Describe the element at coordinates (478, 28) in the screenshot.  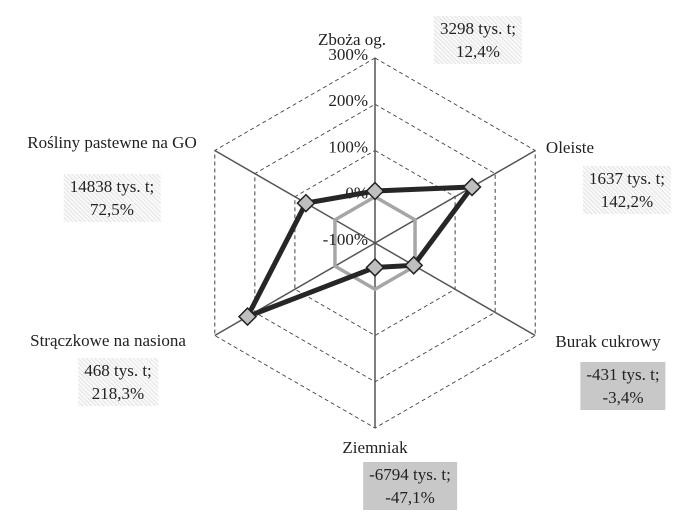
I see `annotation: 3298 tys. t;` at that location.